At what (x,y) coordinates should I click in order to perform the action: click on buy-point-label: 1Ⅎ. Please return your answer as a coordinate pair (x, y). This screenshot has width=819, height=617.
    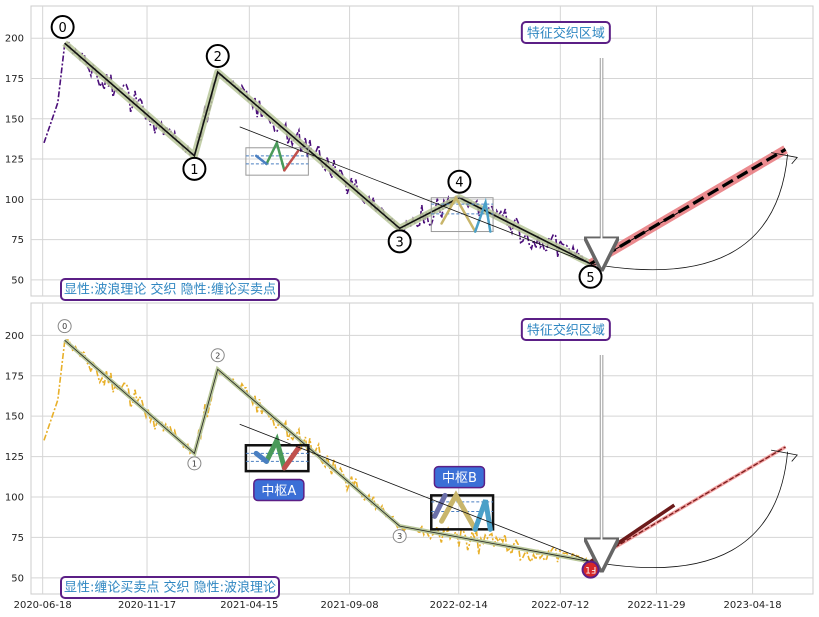
    Looking at the image, I should click on (590, 572).